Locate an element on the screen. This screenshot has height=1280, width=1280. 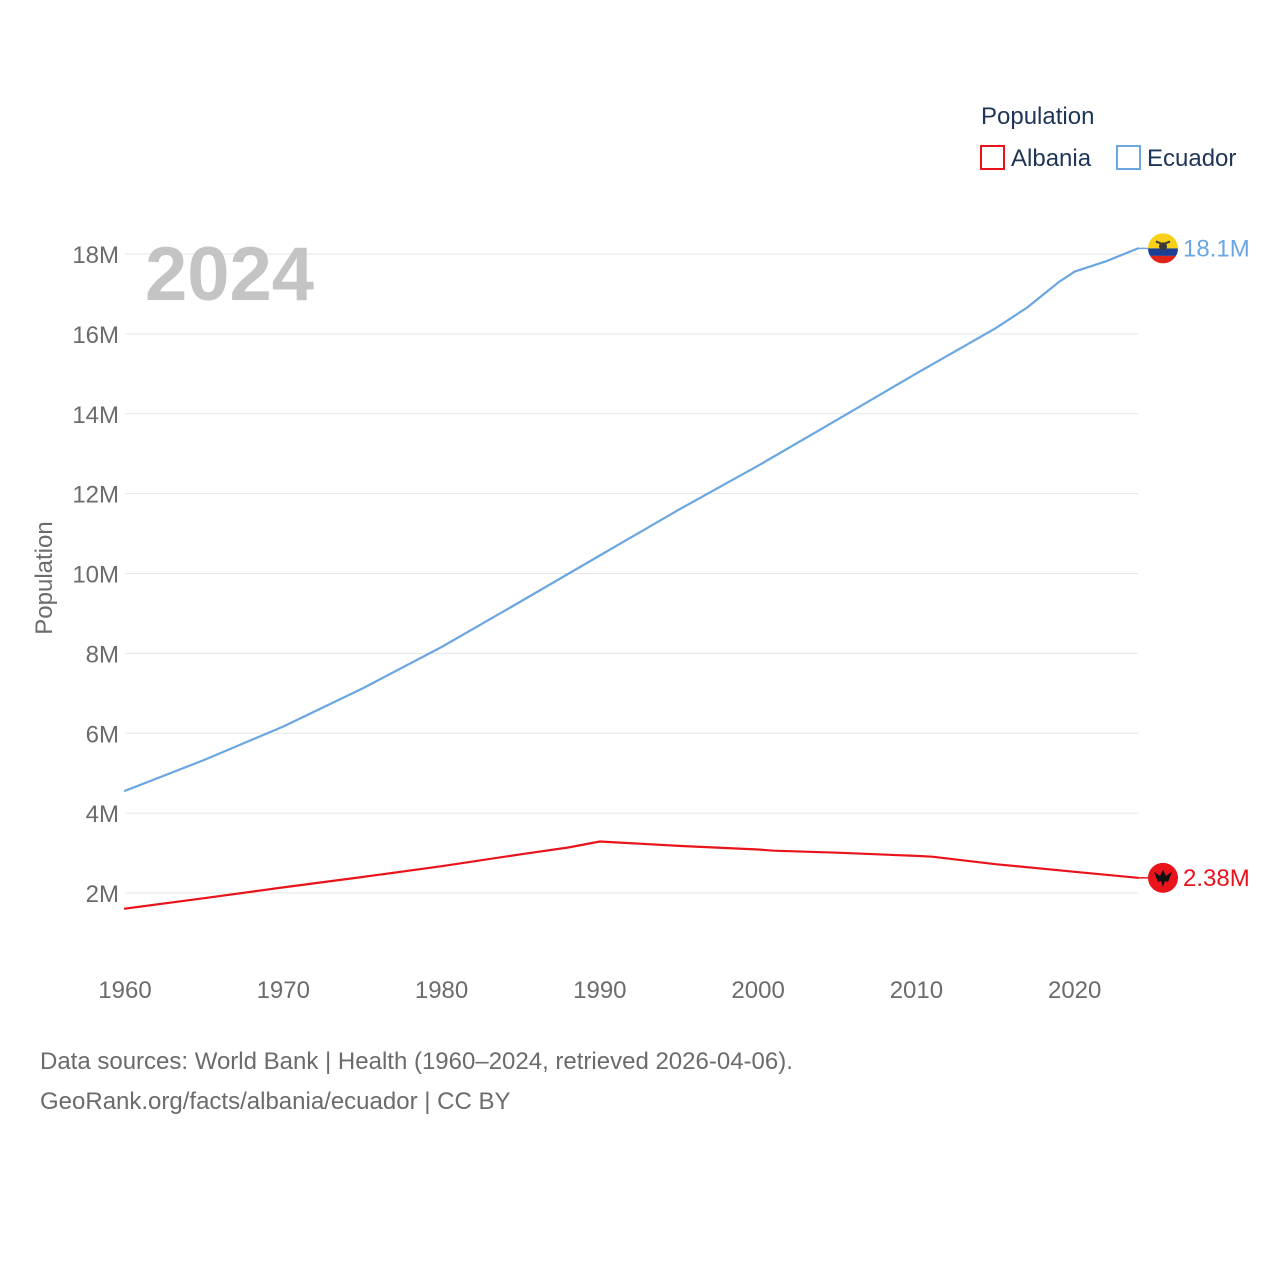
series-line-albania is located at coordinates (631, 875).